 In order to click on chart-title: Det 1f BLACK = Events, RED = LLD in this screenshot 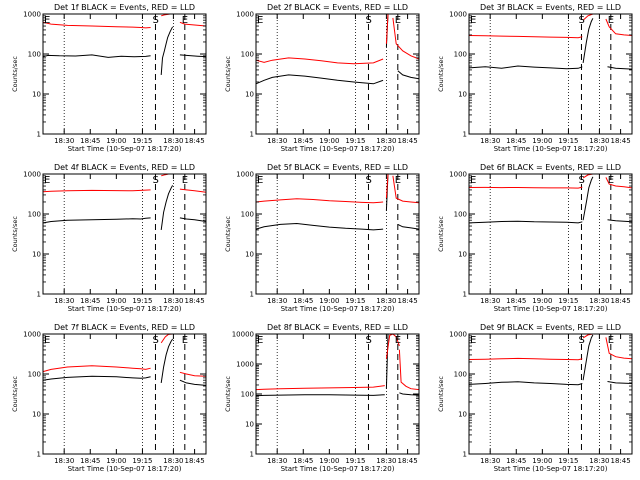, I will do `click(124, 7)`.